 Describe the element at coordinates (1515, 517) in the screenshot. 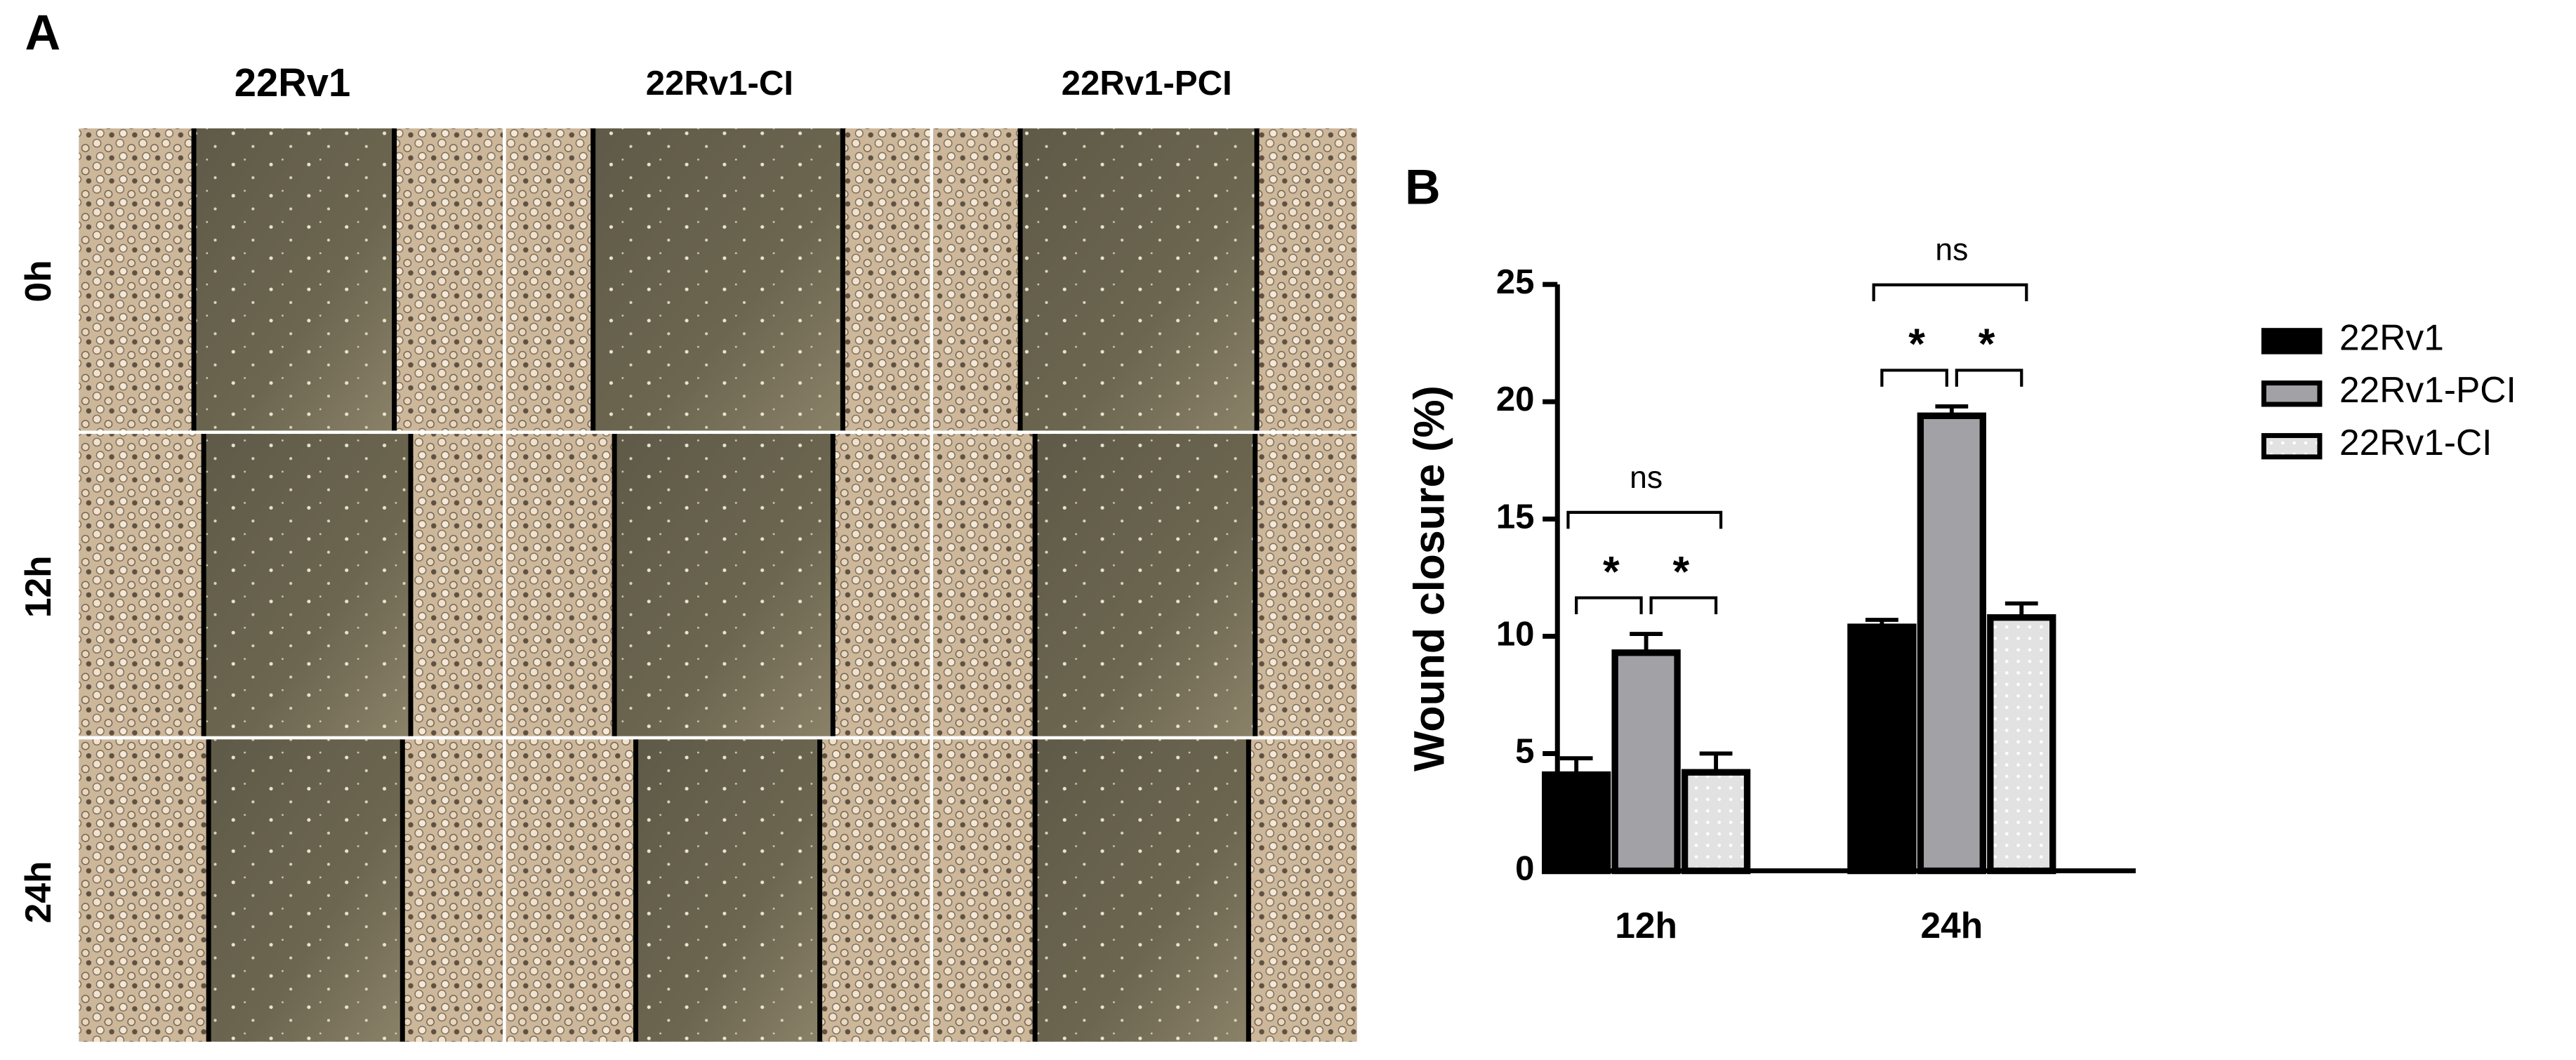

I see `y-tick-label: 15` at that location.